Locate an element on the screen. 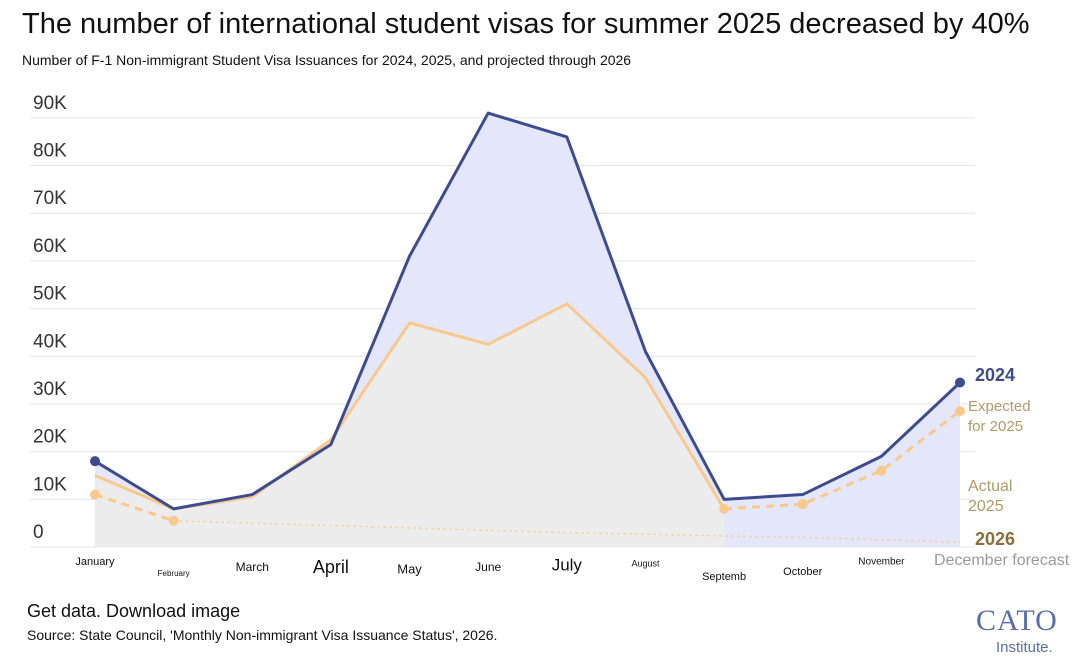 The height and width of the screenshot is (672, 1080). x-tick-label: October is located at coordinates (802, 572).